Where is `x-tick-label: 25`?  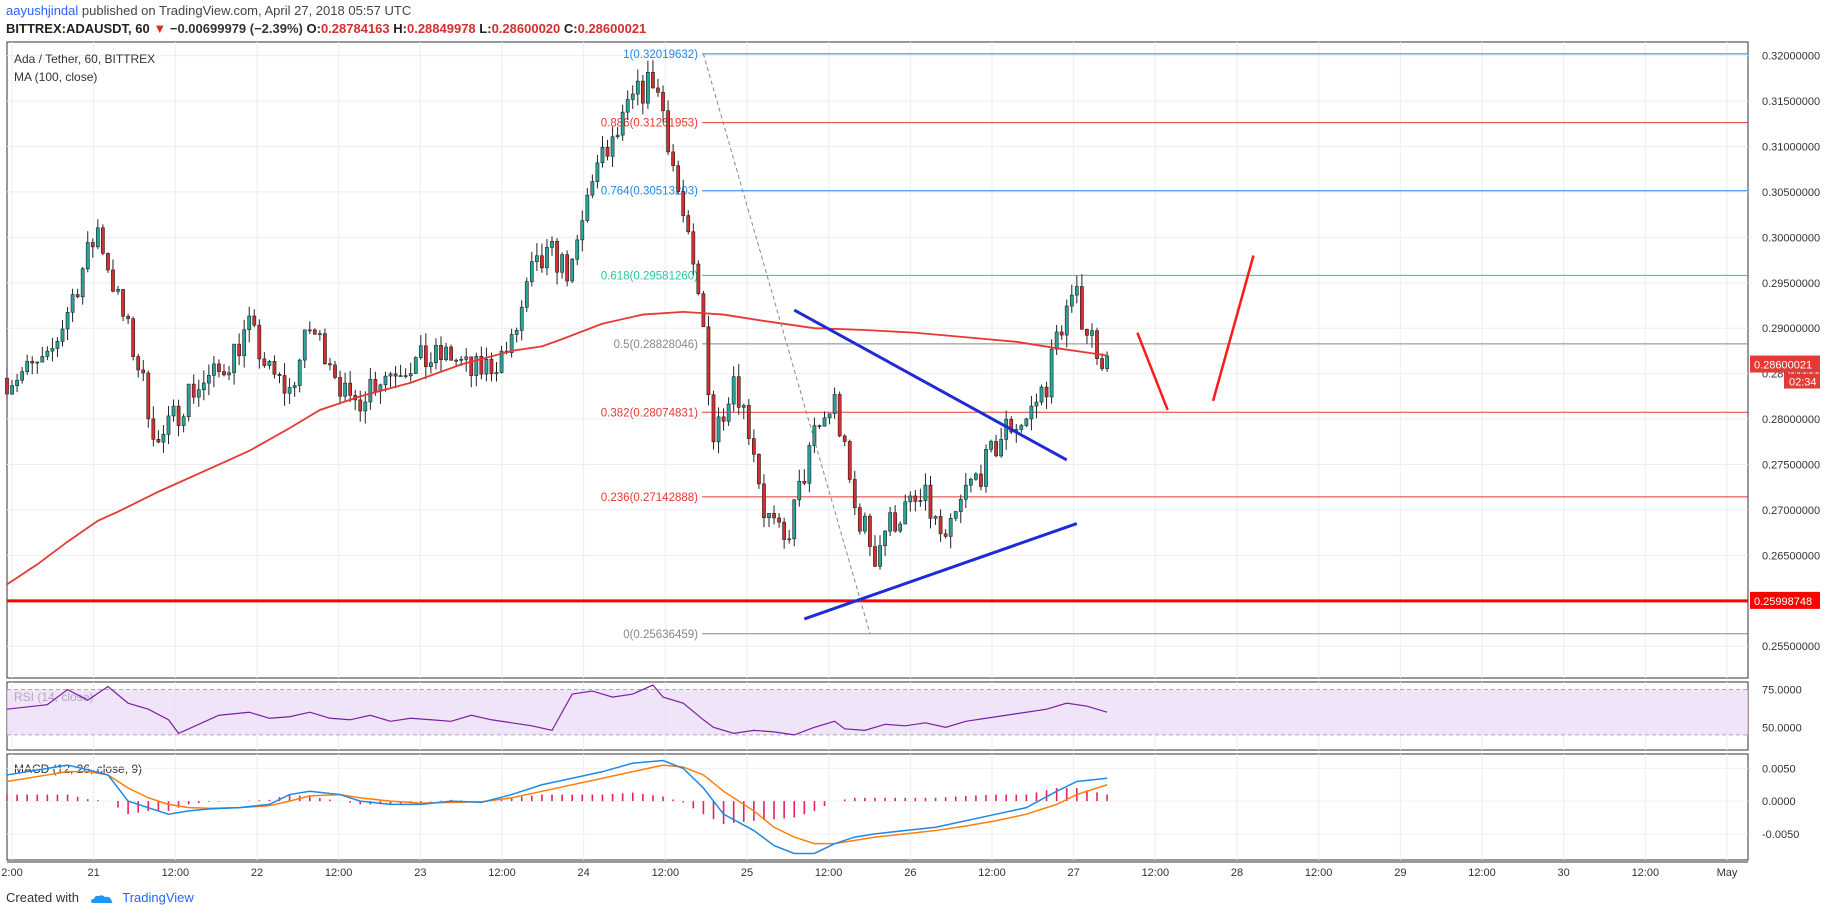 x-tick-label: 25 is located at coordinates (747, 873).